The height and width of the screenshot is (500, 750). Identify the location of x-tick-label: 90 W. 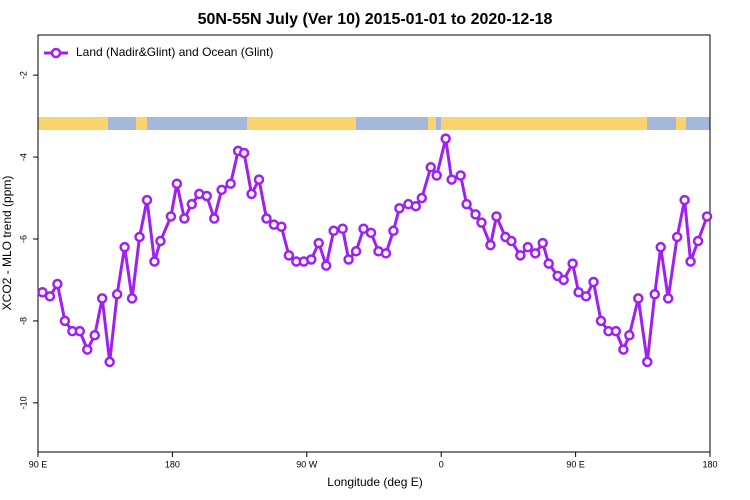
(307, 464).